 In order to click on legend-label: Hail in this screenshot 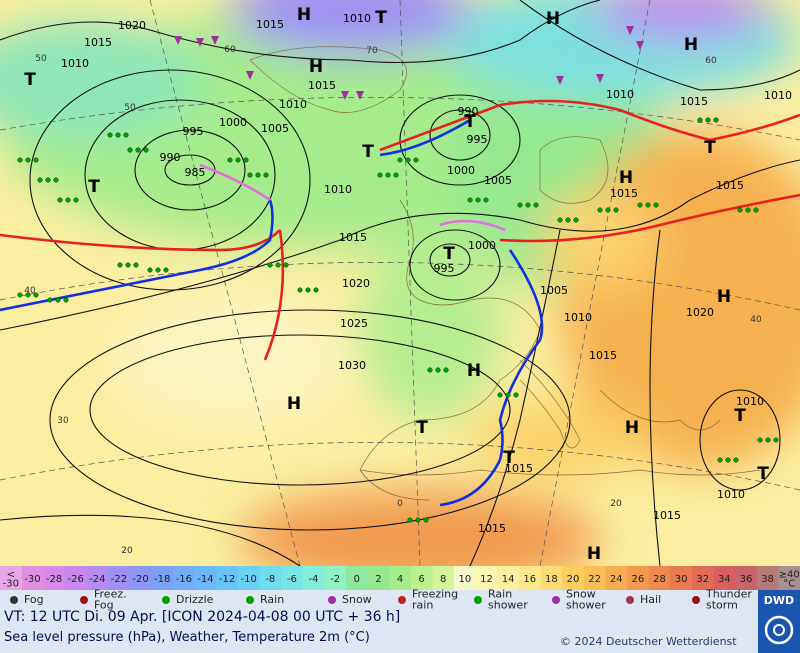, I will do `click(650, 599)`.